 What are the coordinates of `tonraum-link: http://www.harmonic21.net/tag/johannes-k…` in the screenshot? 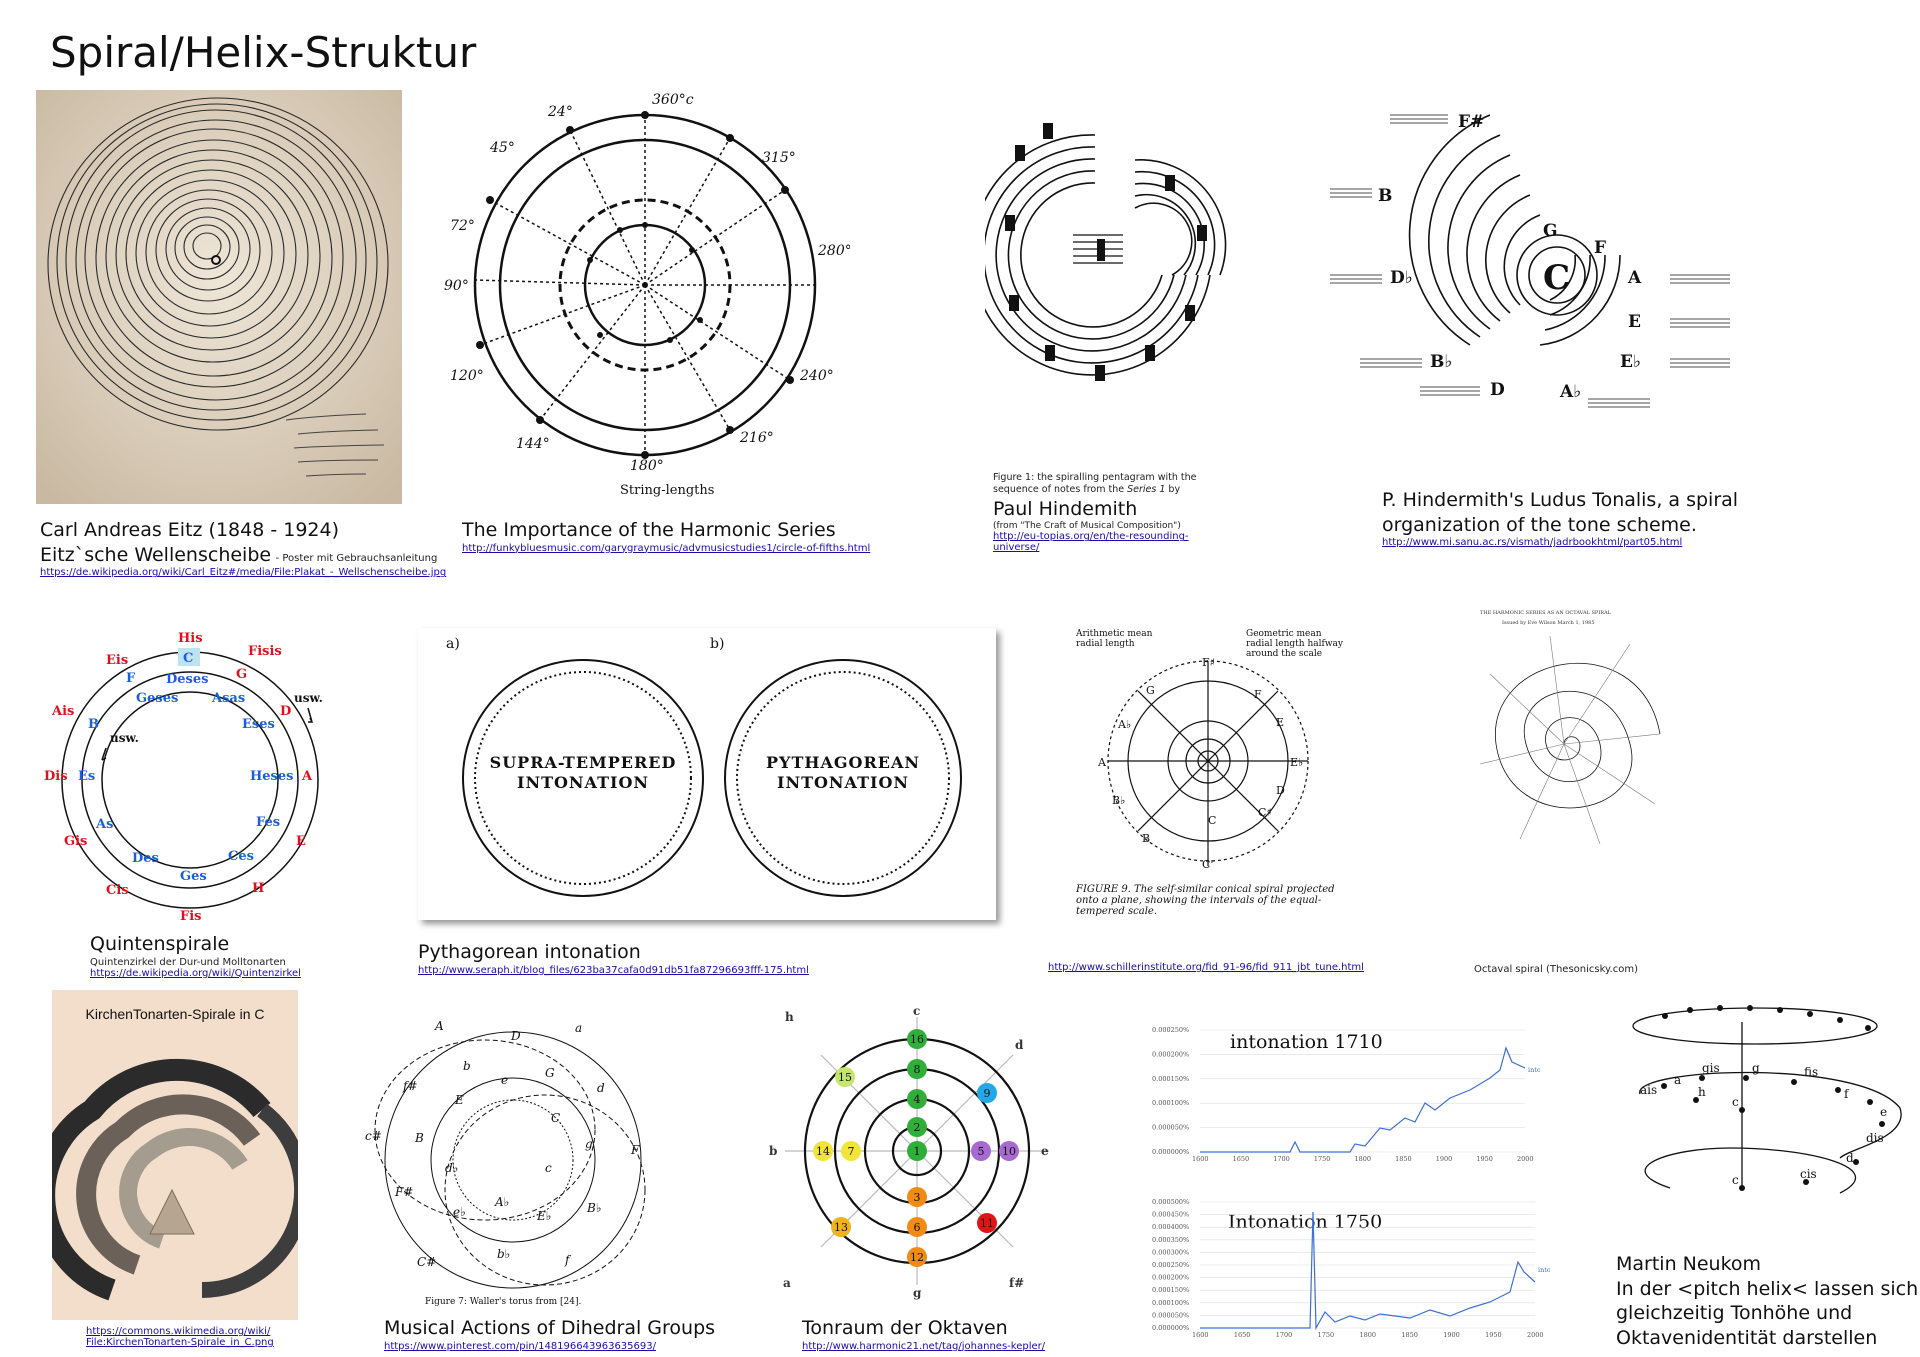 It's located at (924, 1346).